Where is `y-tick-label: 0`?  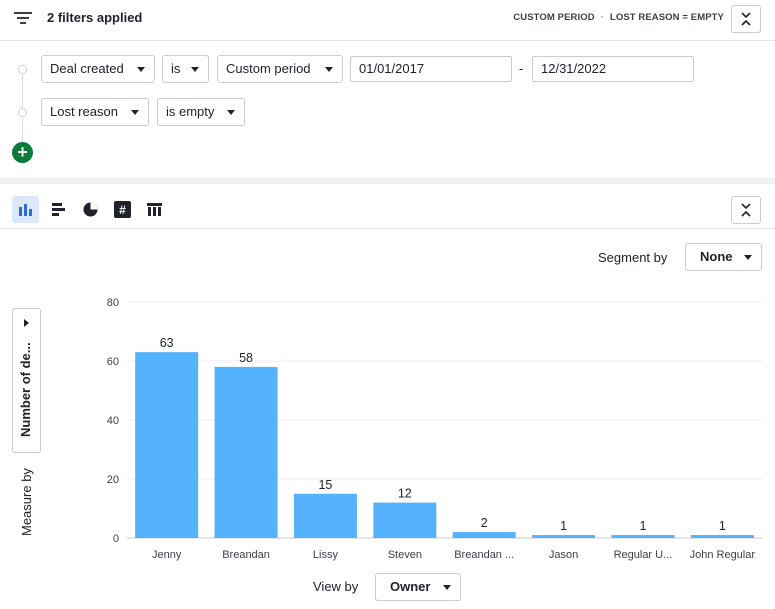
y-tick-label: 0 is located at coordinates (116, 539).